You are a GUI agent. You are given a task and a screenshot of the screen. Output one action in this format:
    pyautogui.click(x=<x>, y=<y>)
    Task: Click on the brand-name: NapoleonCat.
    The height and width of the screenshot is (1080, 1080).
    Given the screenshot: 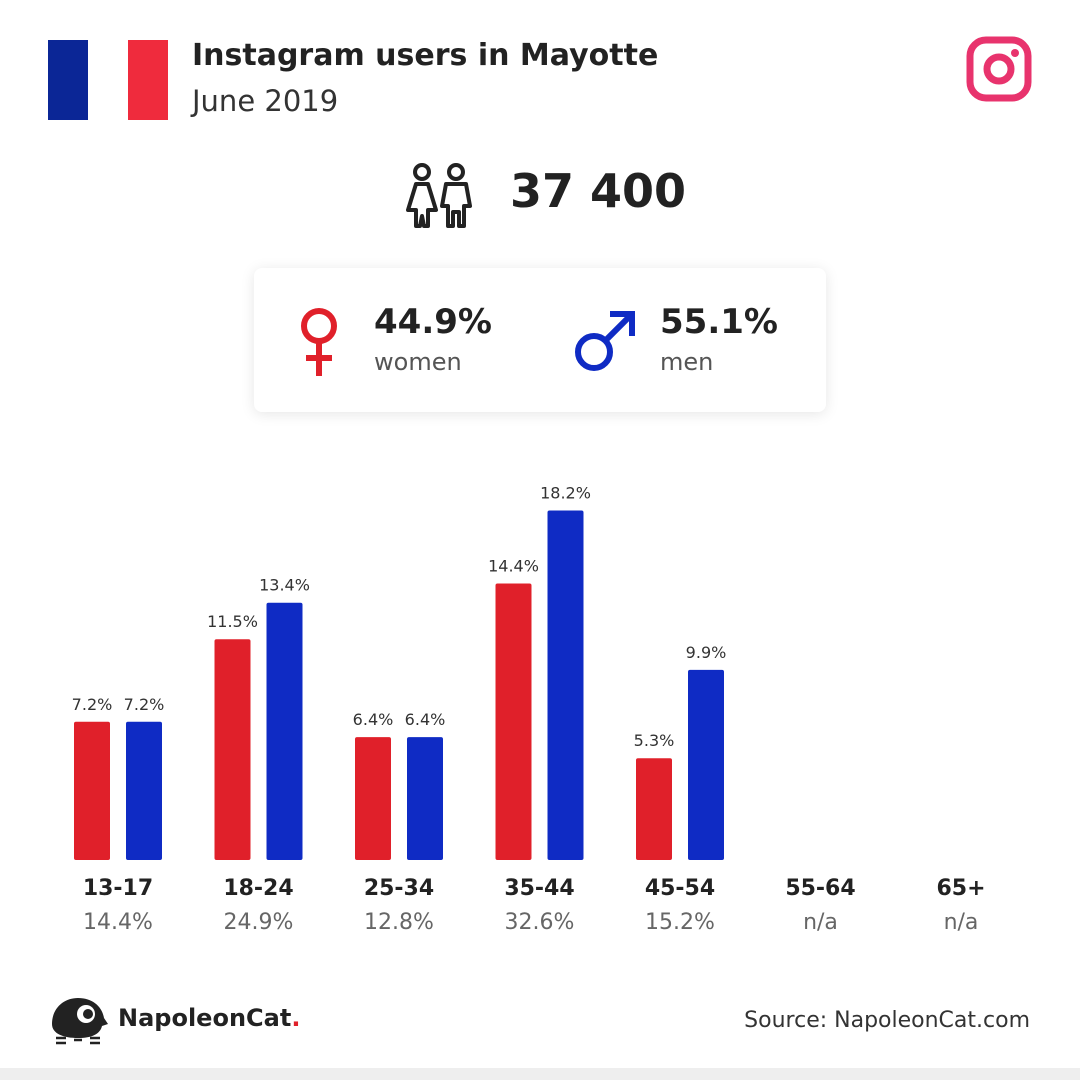 What is the action you would take?
    pyautogui.click(x=209, y=1018)
    